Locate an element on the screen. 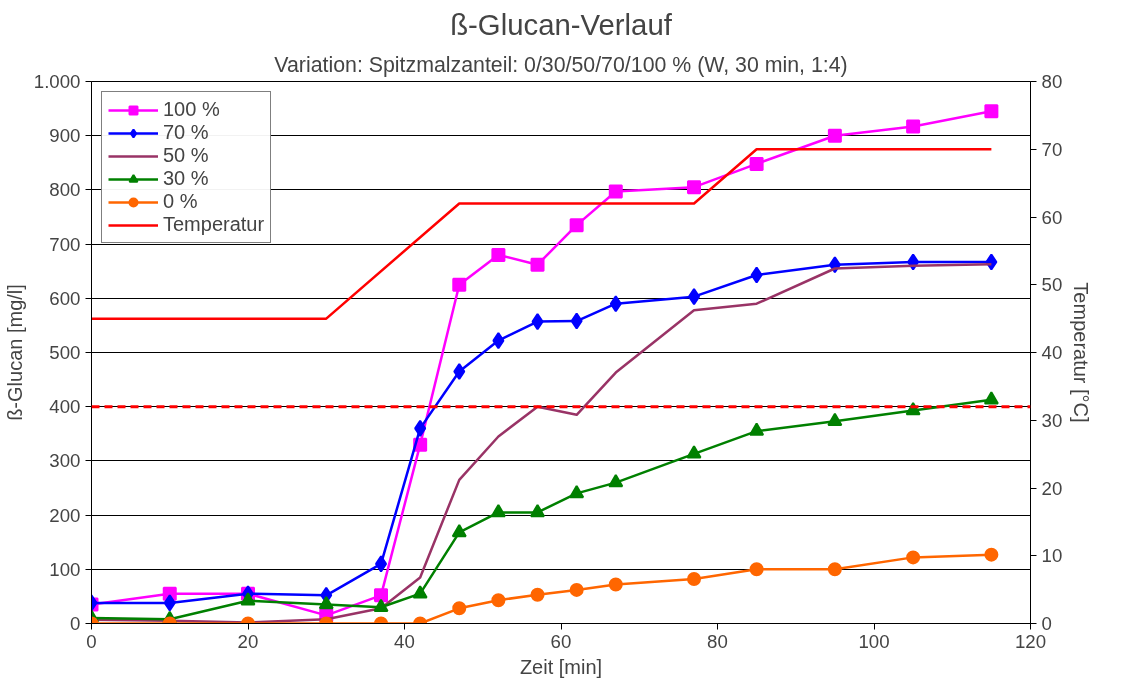 Image resolution: width=1130 pixels, height=684 pixels. y-tick-label: 600 is located at coordinates (65, 298).